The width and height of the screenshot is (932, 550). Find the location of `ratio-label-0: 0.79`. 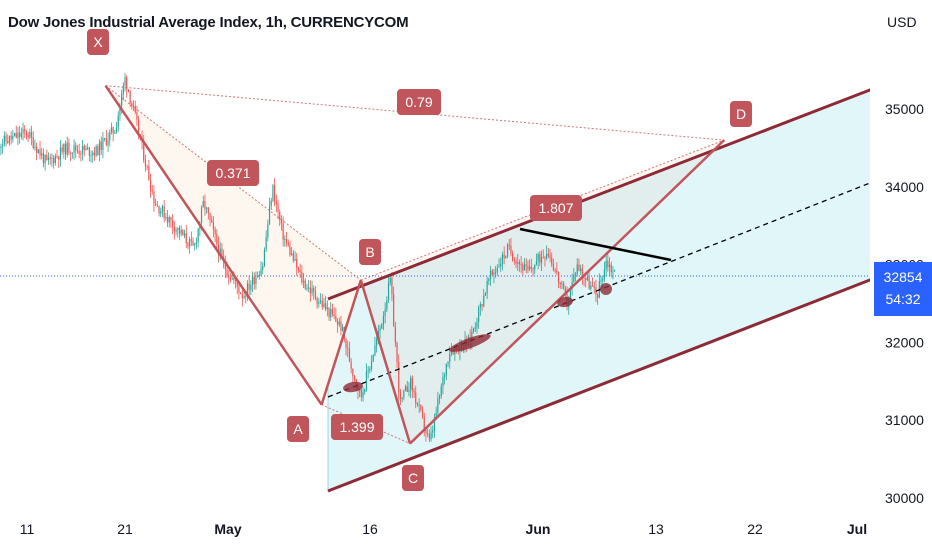

ratio-label-0: 0.79 is located at coordinates (419, 102).